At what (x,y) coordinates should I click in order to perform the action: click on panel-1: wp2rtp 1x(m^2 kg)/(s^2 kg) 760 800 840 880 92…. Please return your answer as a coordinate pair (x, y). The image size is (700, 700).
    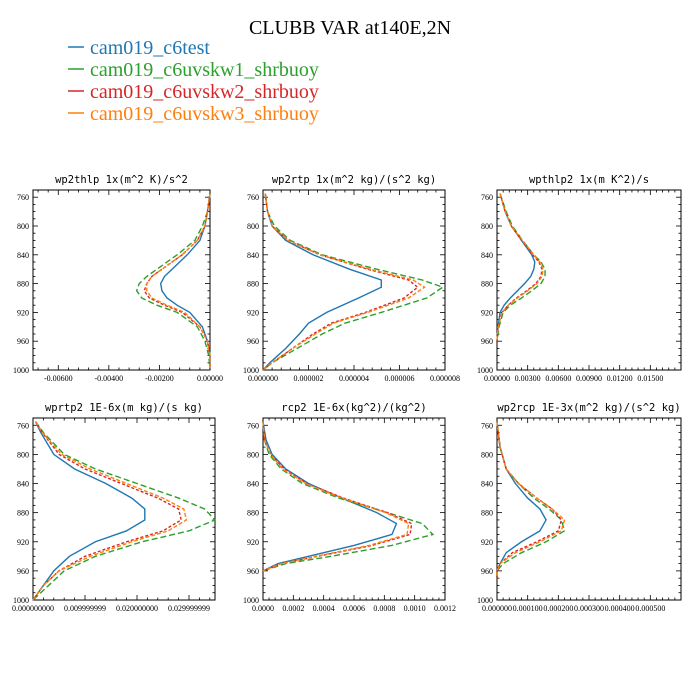
    Looking at the image, I should click on (351, 278).